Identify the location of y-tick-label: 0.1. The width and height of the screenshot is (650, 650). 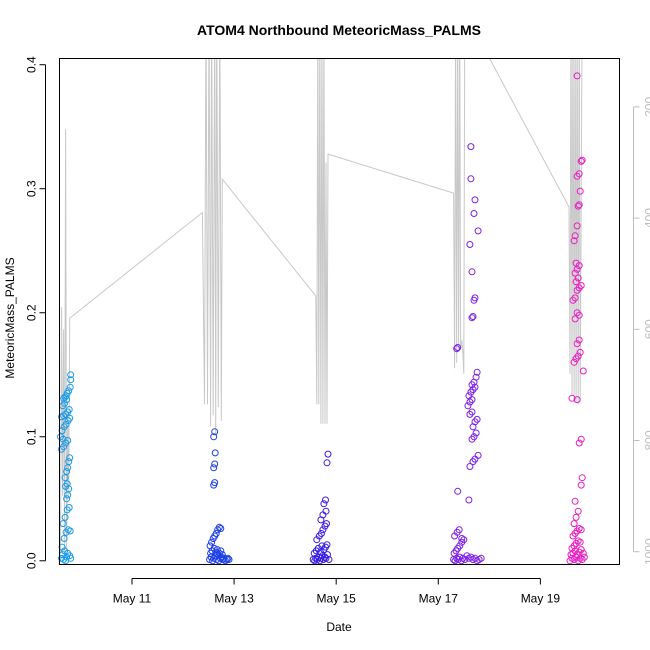
(32, 436).